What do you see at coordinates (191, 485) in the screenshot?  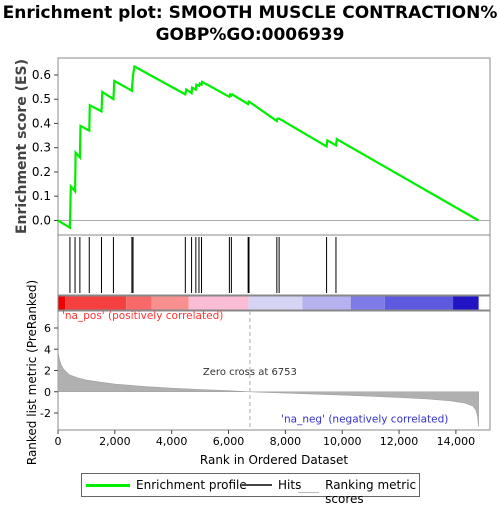 I see `legend-label-profile: Enrichment profile` at bounding box center [191, 485].